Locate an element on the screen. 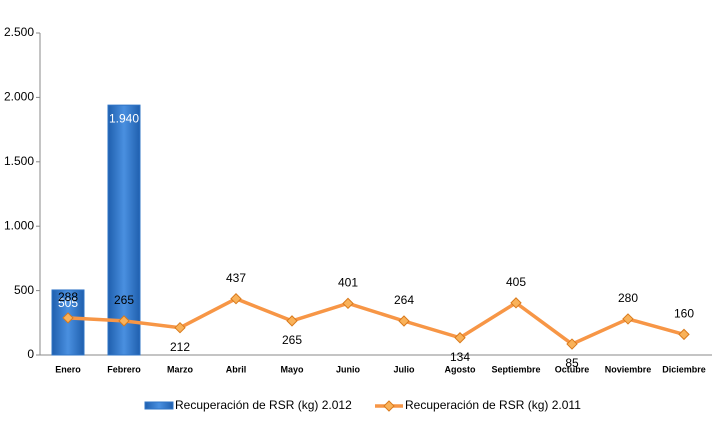  x-tick-label: Septiembre is located at coordinates (515, 369).